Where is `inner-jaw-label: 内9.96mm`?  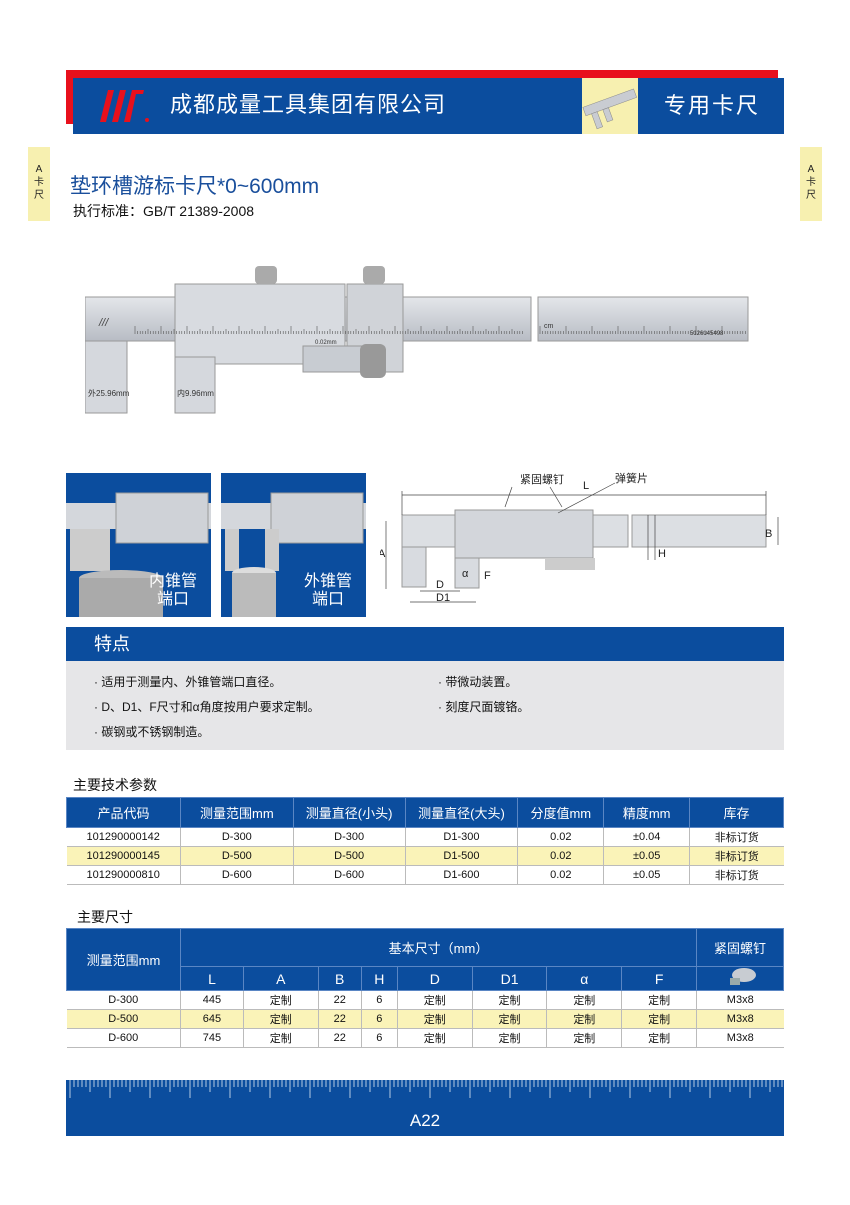 inner-jaw-label: 内9.96mm is located at coordinates (195, 393).